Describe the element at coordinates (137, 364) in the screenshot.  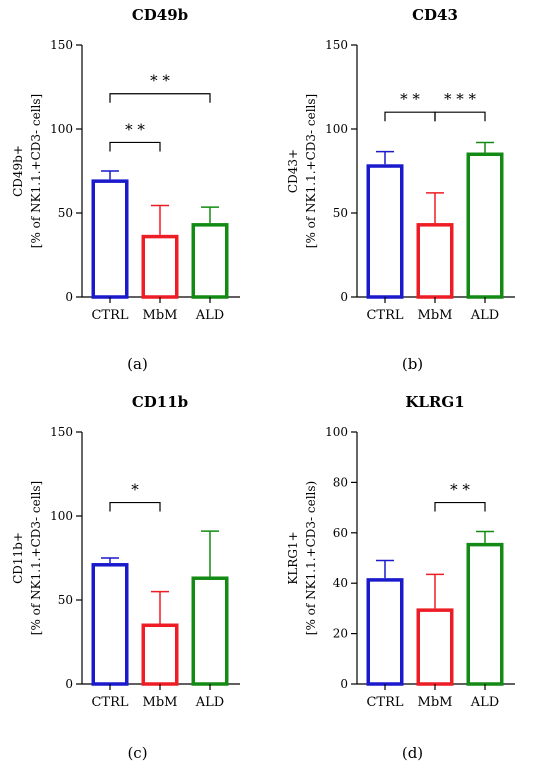
I see `caption-a: (a)` at that location.